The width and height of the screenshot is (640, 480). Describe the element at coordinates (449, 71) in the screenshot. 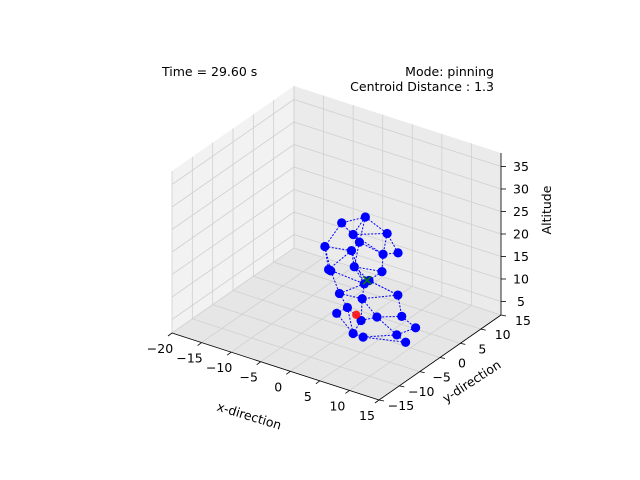

I see `mode-label: Mode: pinning` at that location.